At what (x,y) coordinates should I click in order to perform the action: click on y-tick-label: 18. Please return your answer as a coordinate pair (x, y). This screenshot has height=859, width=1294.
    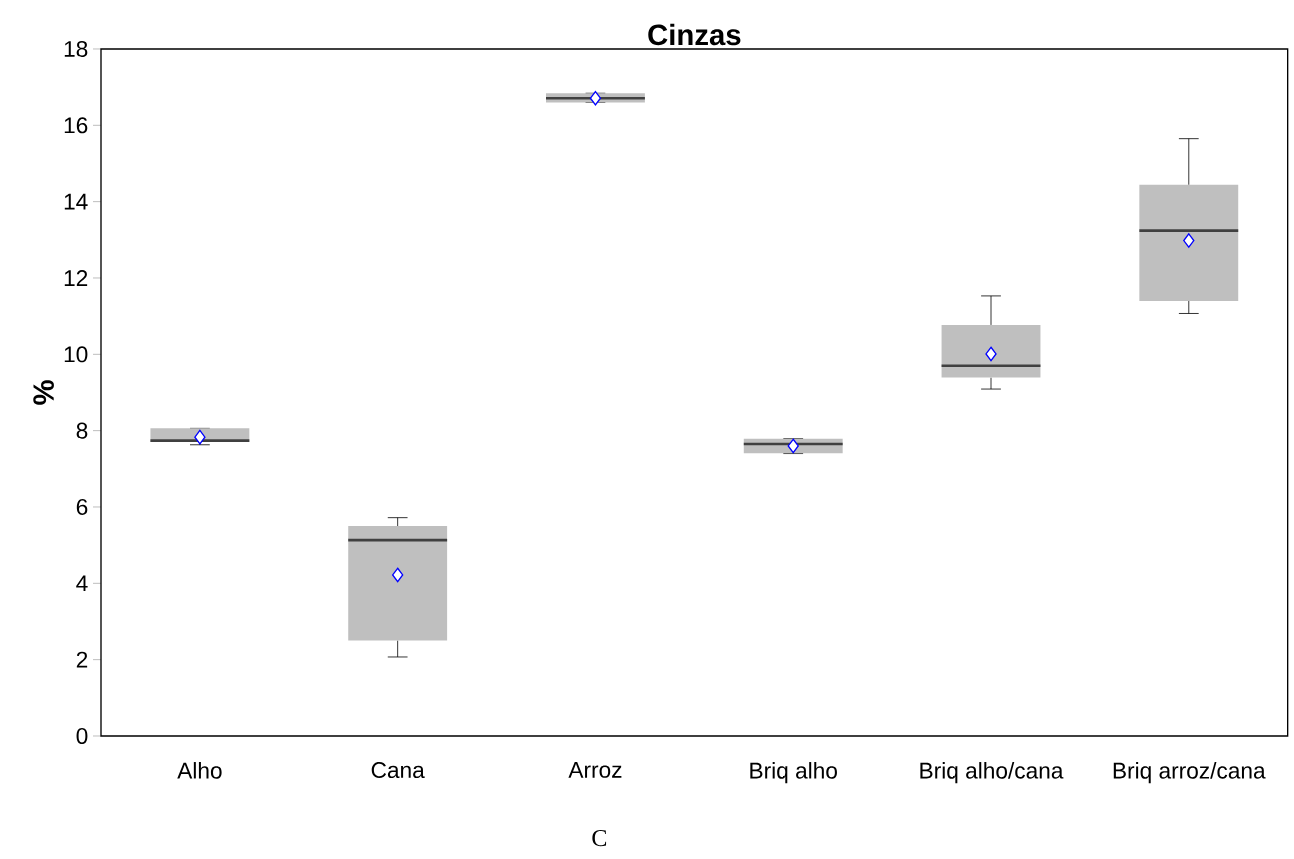
    Looking at the image, I should click on (76, 49).